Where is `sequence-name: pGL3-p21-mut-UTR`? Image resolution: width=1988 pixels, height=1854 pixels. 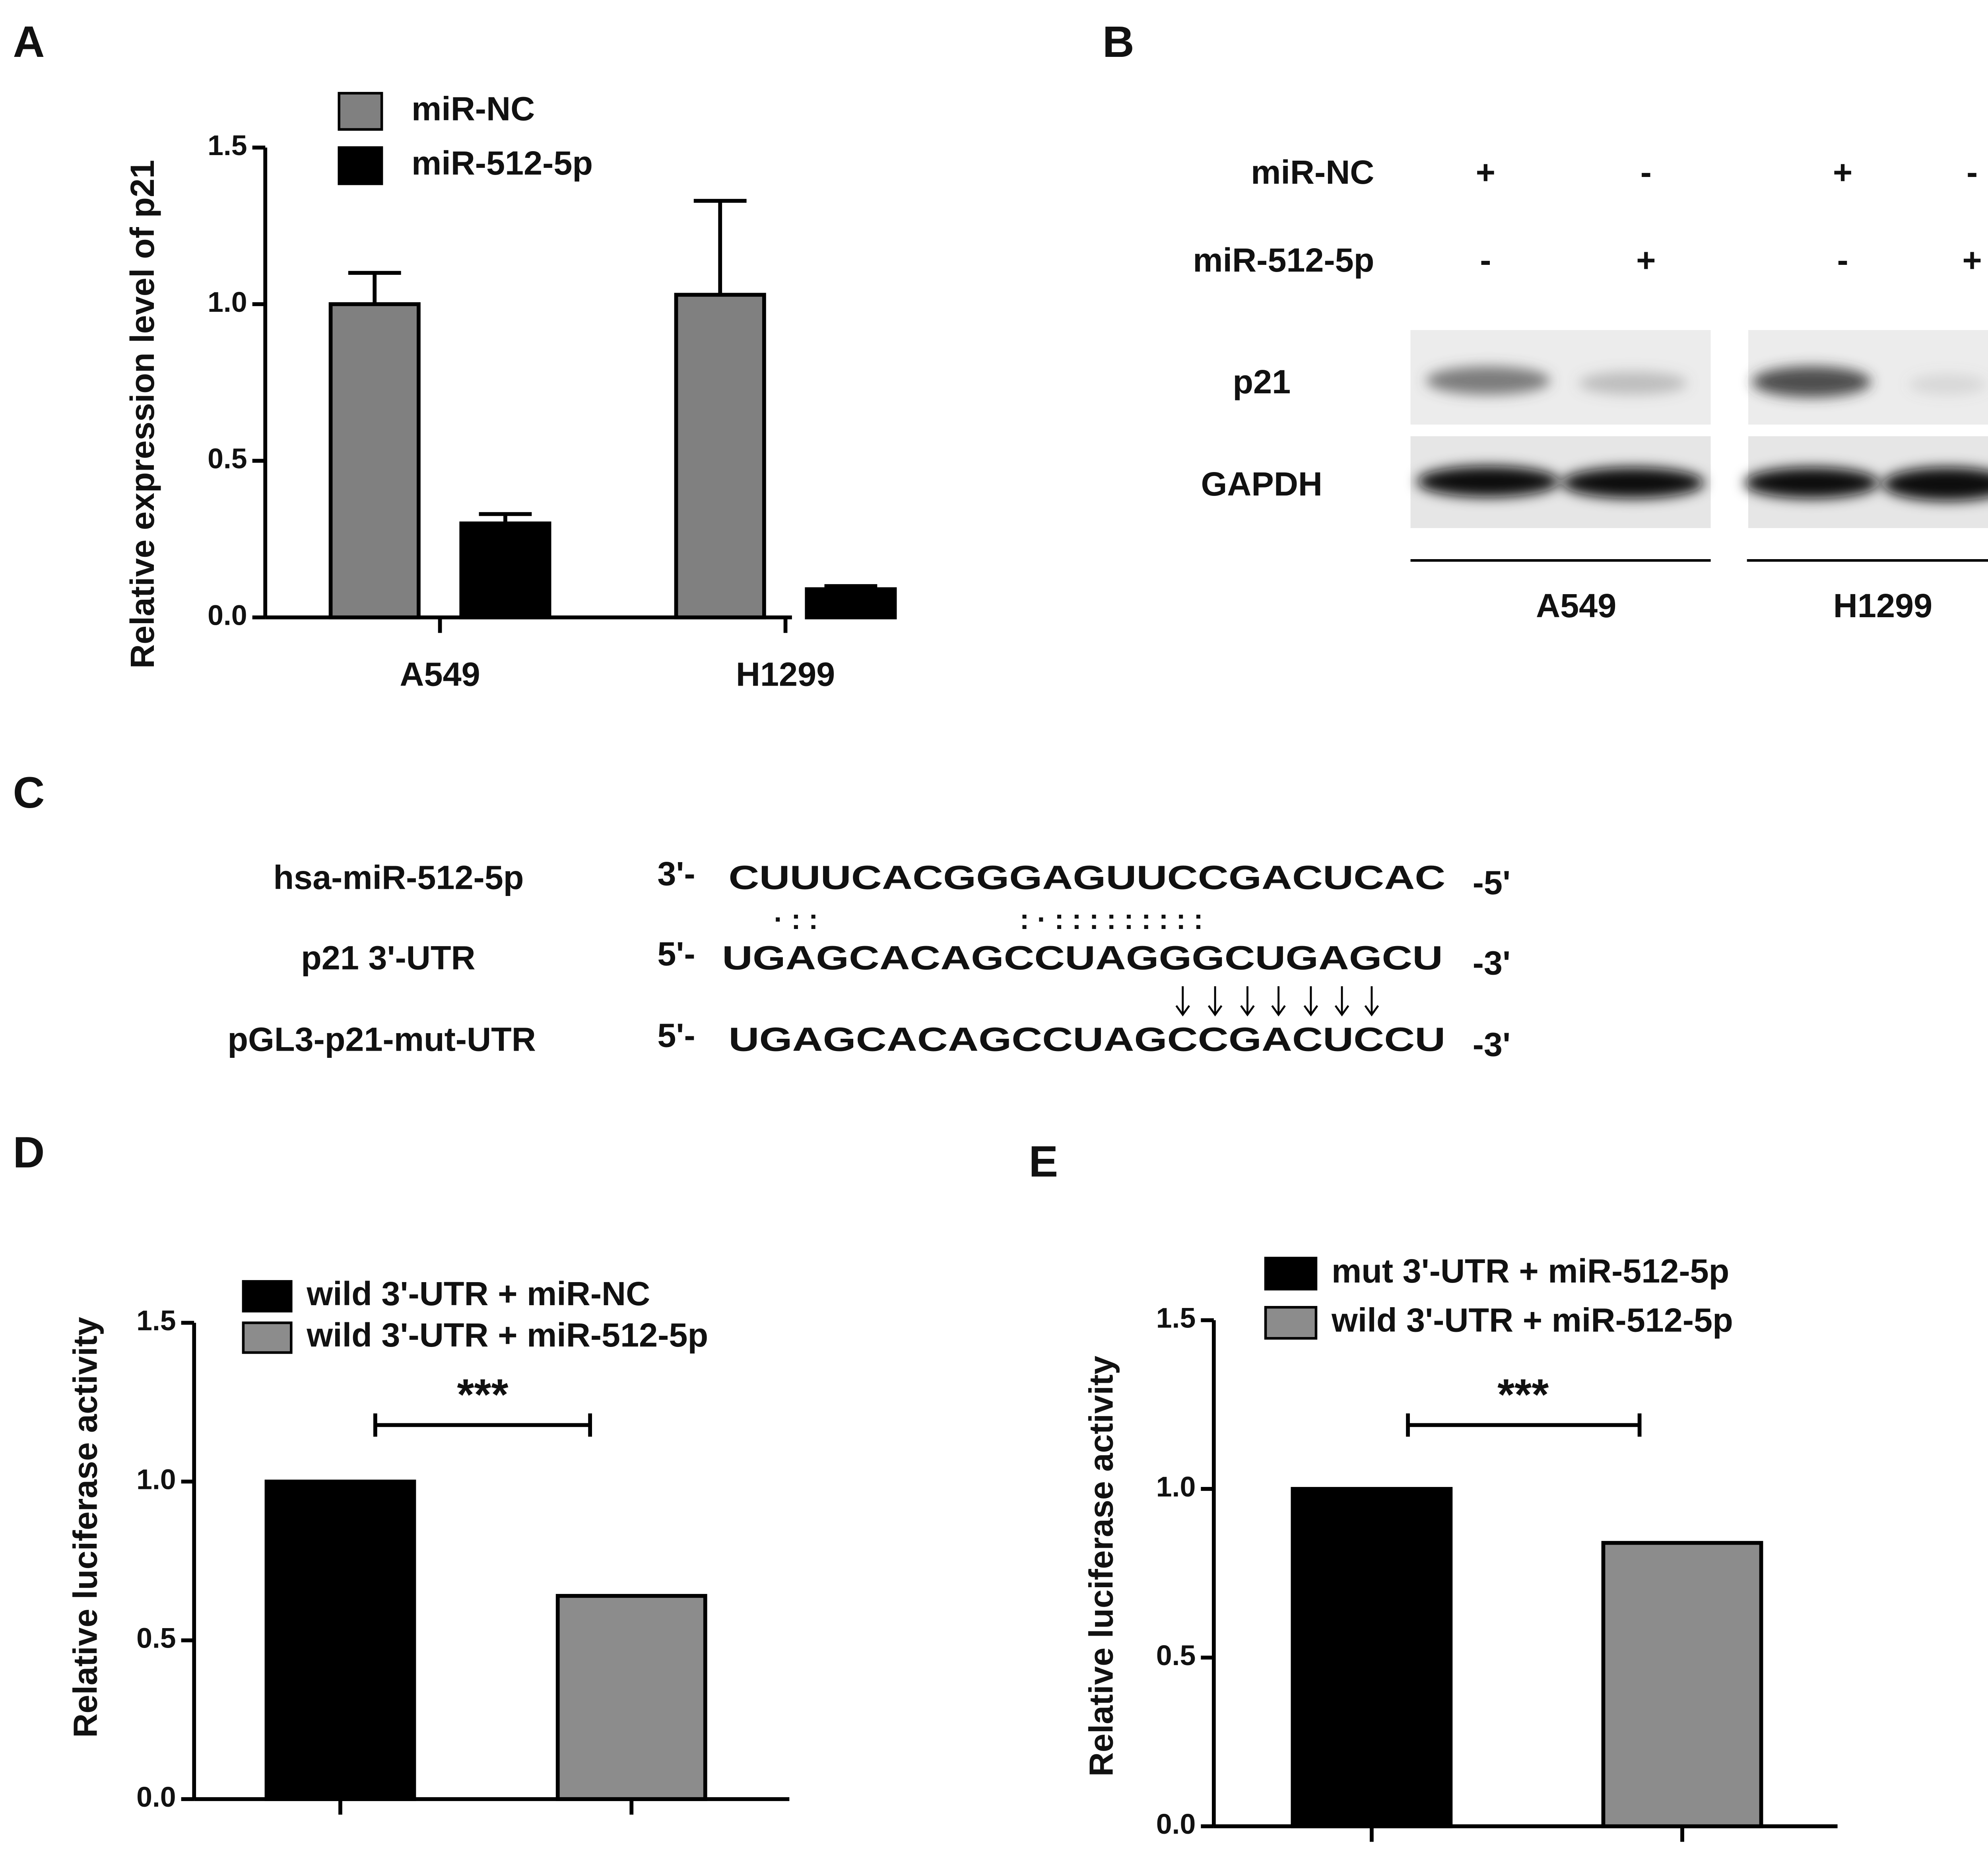
sequence-name: pGL3-p21-mut-UTR is located at coordinates (381, 1039).